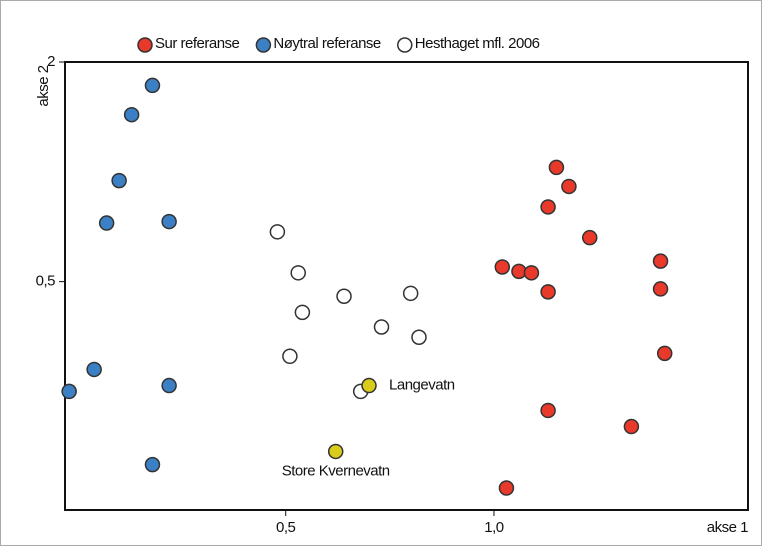 The height and width of the screenshot is (546, 762). I want to click on y-axis-label: akse 2, so click(43, 85).